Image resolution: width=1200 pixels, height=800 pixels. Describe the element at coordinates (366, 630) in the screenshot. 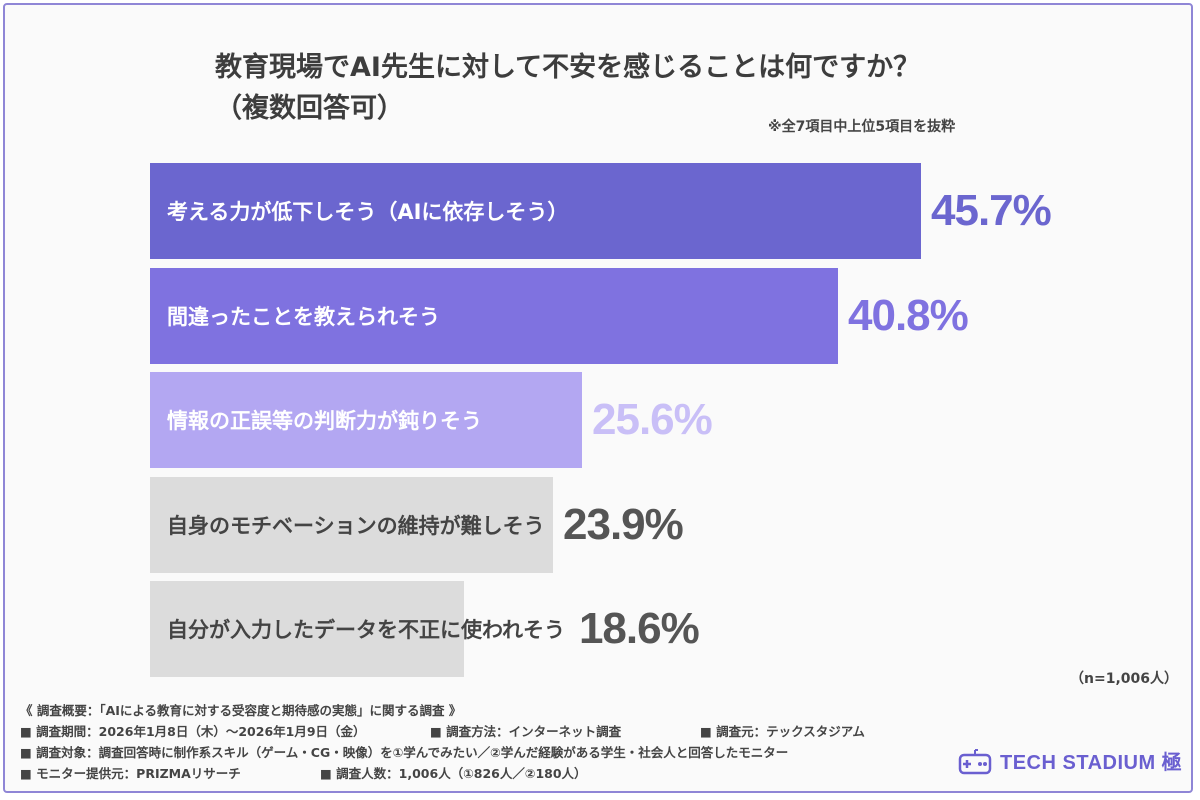

I see `bar-label-5: 自分が入力したデータを不正に使われそう` at that location.